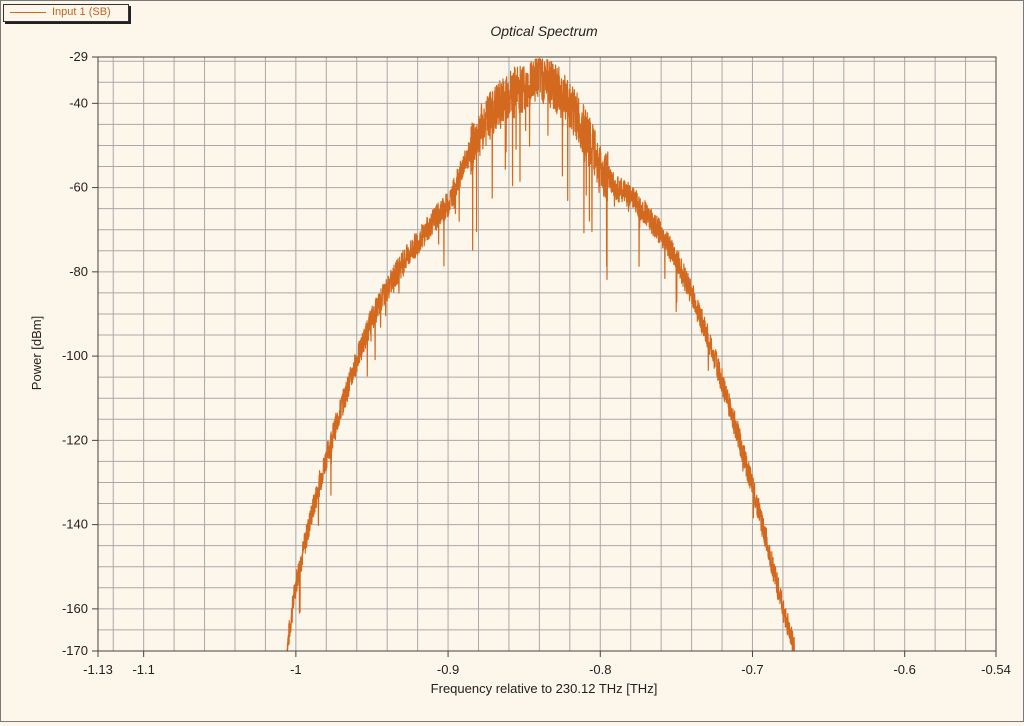 The height and width of the screenshot is (726, 1024). Describe the element at coordinates (78, 271) in the screenshot. I see `y-tick-label: -80` at that location.